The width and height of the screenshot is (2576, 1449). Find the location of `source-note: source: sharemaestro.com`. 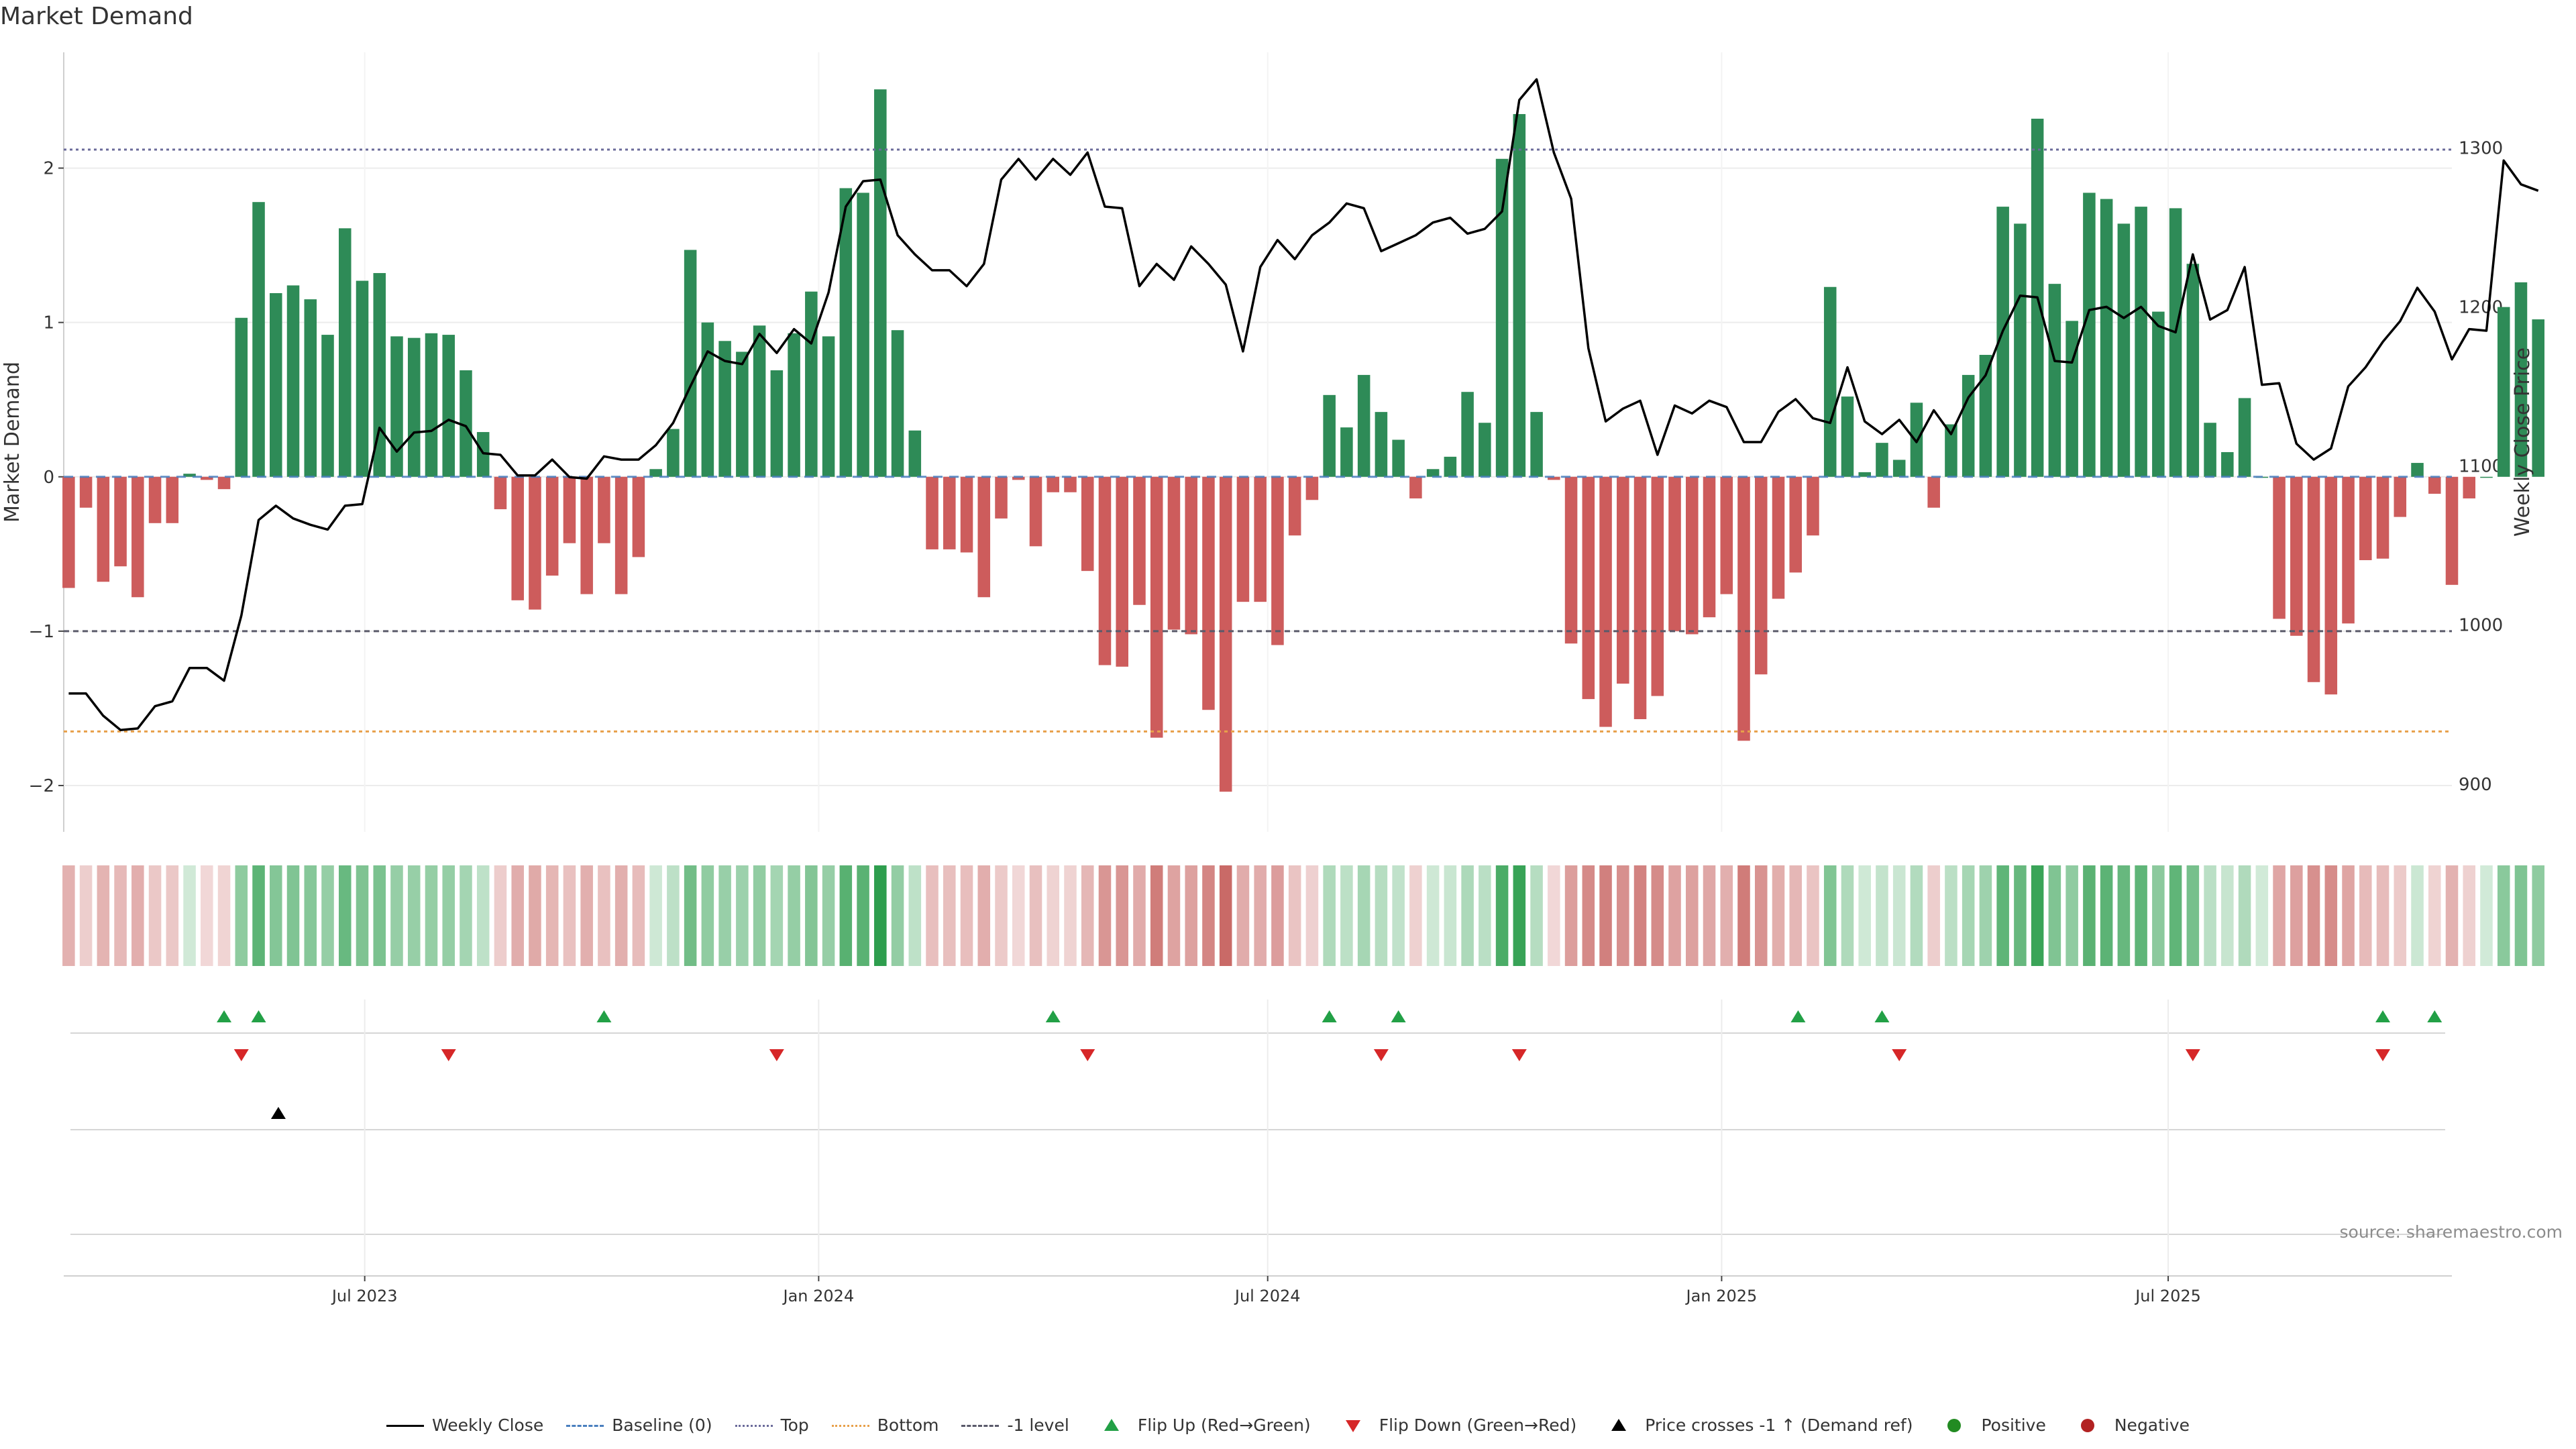

source-note: source: sharemaestro.com is located at coordinates (2451, 1232).